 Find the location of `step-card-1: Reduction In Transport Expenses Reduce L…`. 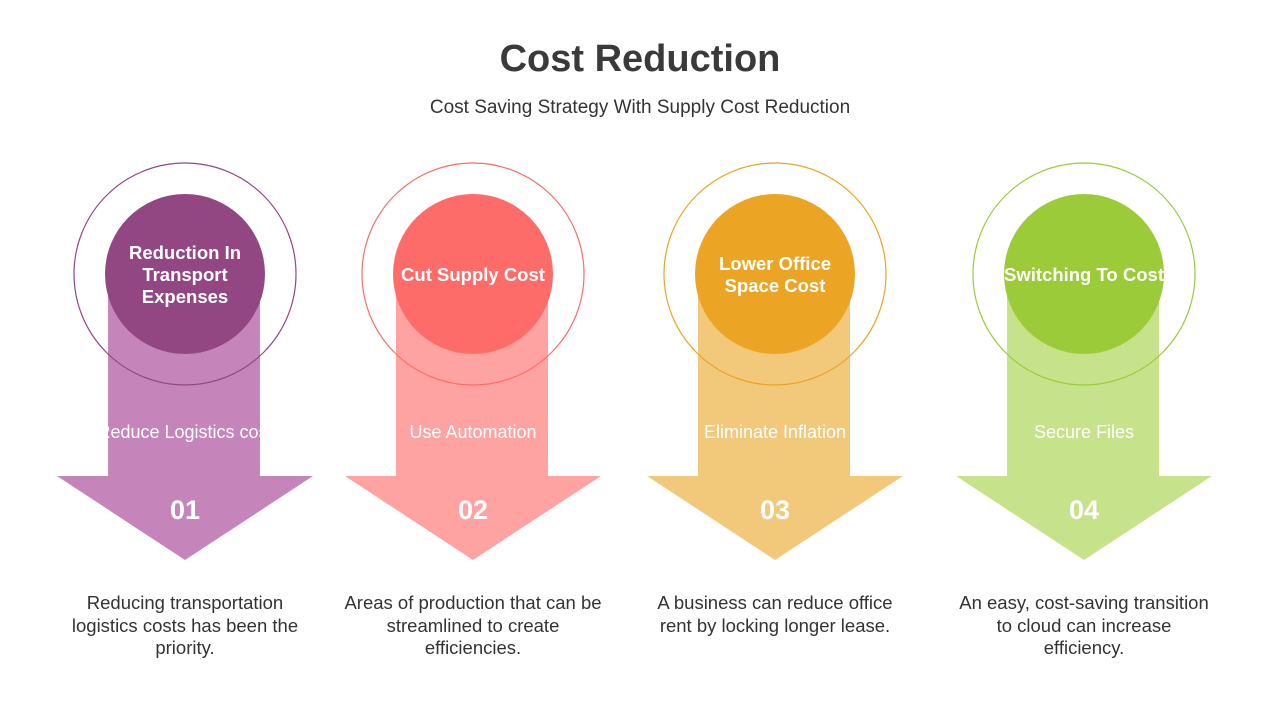

step-card-1: Reduction In Transport Expenses Reduce L… is located at coordinates (185, 420).